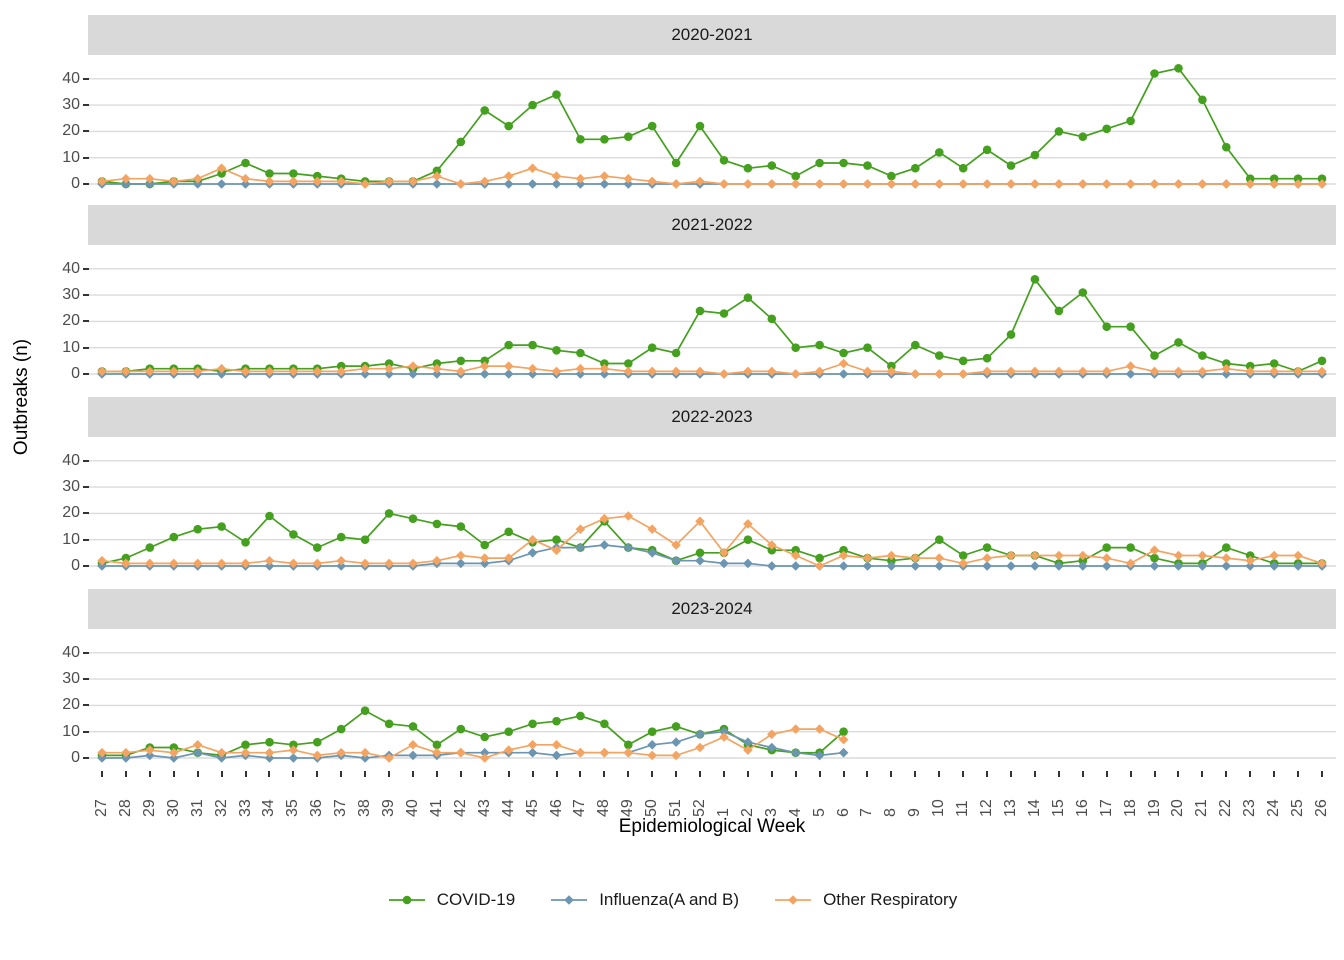 The image size is (1344, 960). I want to click on x-tick-label: 14, so click(1034, 808).